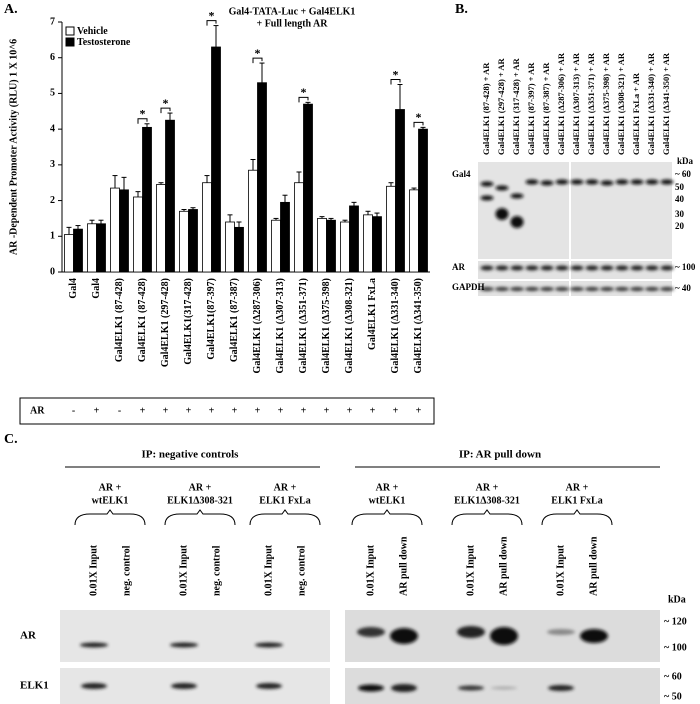  I want to click on panel-label: A., so click(11, 9).